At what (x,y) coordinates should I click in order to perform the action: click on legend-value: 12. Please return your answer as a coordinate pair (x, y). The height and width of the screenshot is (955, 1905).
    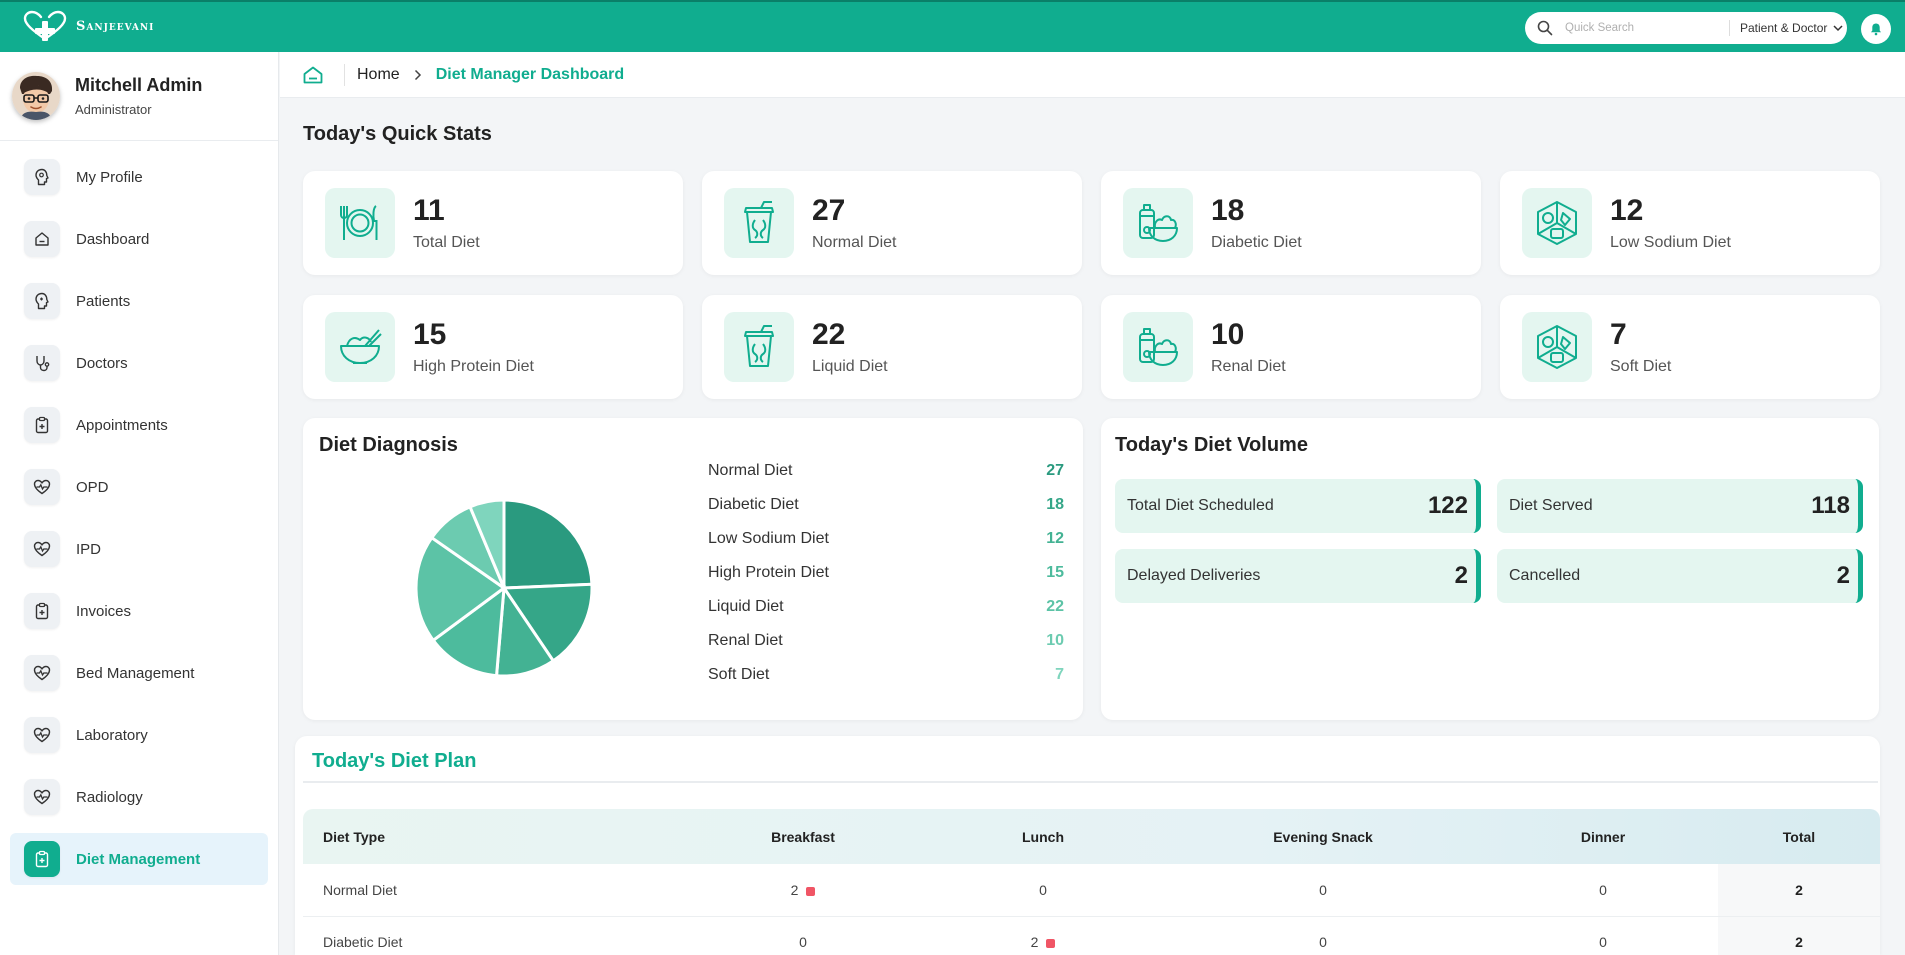
    Looking at the image, I should click on (1055, 538).